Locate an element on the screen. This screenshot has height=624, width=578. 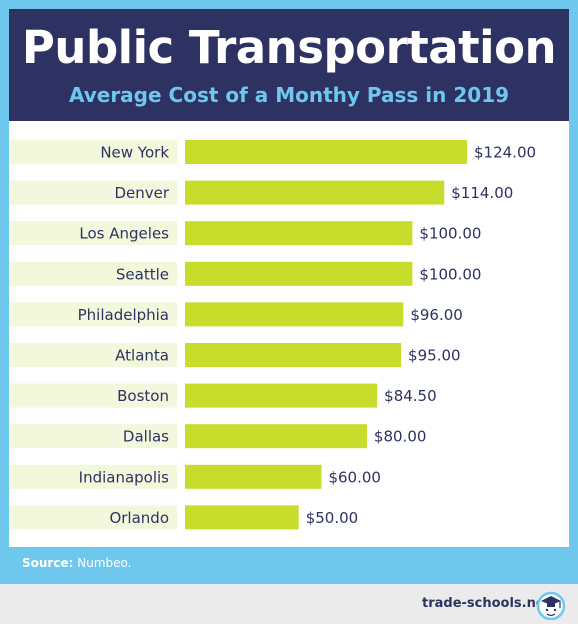
value-label: $50.00 is located at coordinates (332, 518).